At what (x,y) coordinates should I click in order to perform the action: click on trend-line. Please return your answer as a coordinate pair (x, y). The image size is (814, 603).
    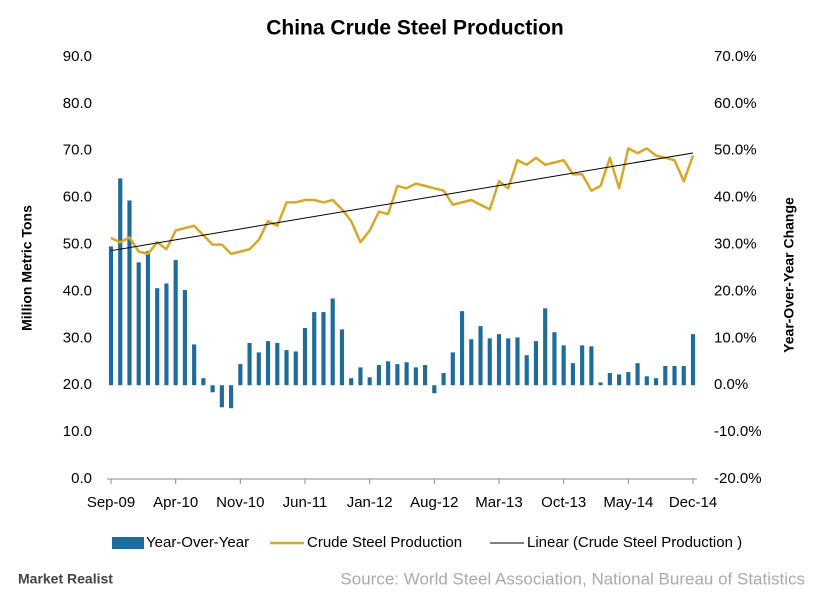
    Looking at the image, I should click on (402, 202).